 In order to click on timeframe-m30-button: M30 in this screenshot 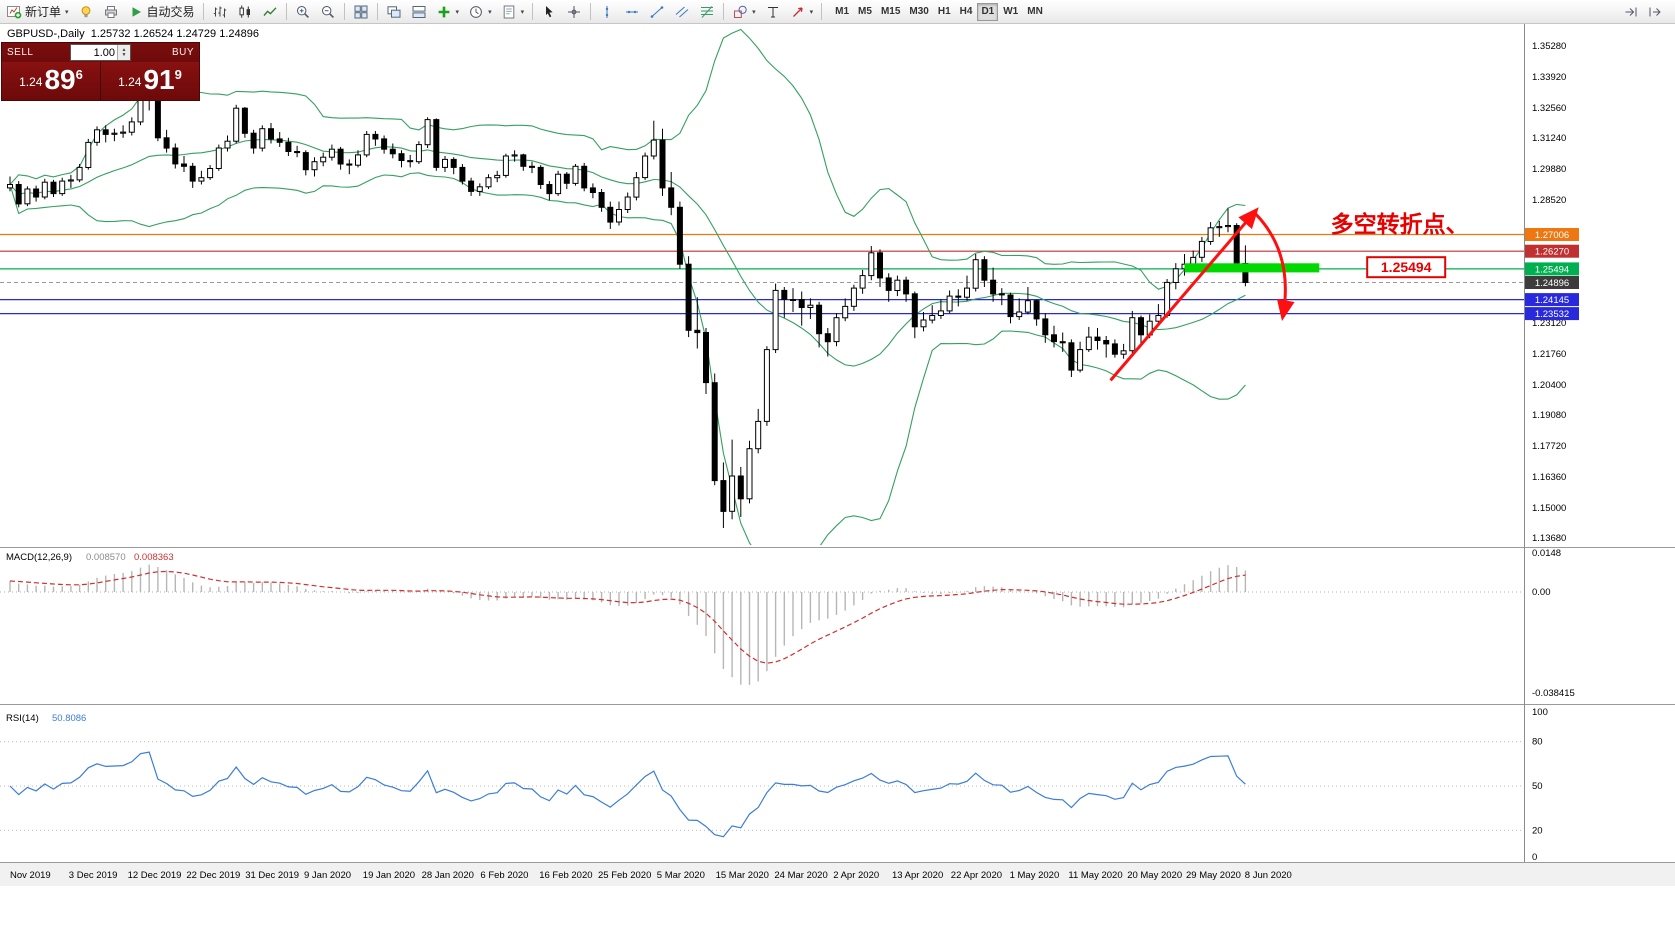, I will do `click(918, 12)`.